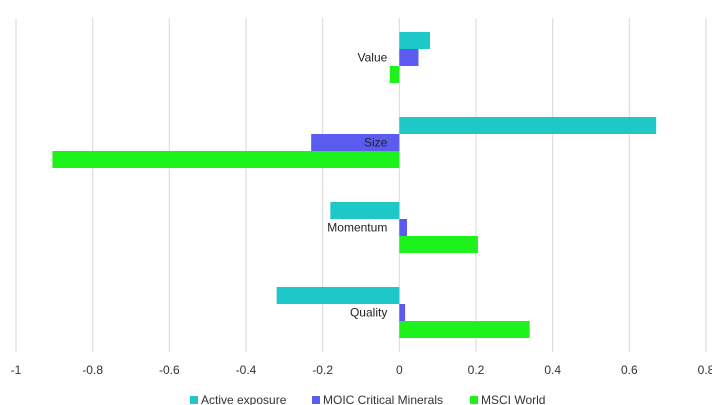 The width and height of the screenshot is (712, 405). Describe the element at coordinates (16, 370) in the screenshot. I see `x-tick-label: -1` at that location.